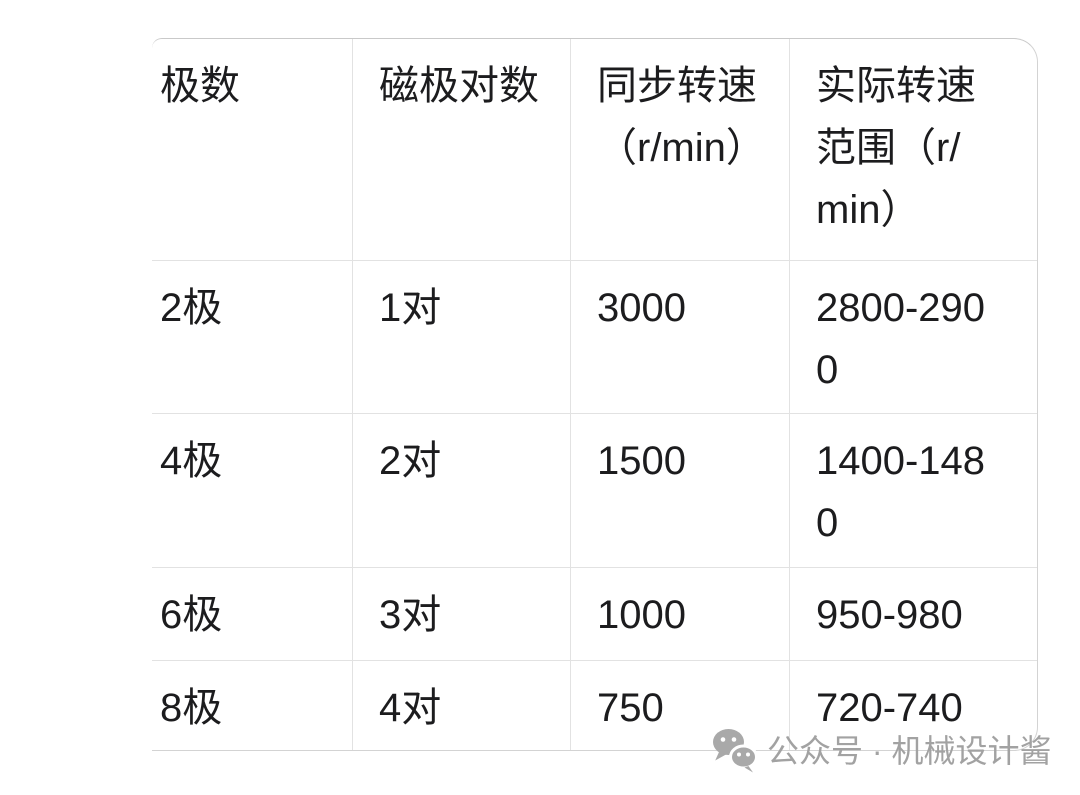 This screenshot has width=1080, height=795. What do you see at coordinates (252, 491) in the screenshot?
I see `cell-r2-poles: 4极` at bounding box center [252, 491].